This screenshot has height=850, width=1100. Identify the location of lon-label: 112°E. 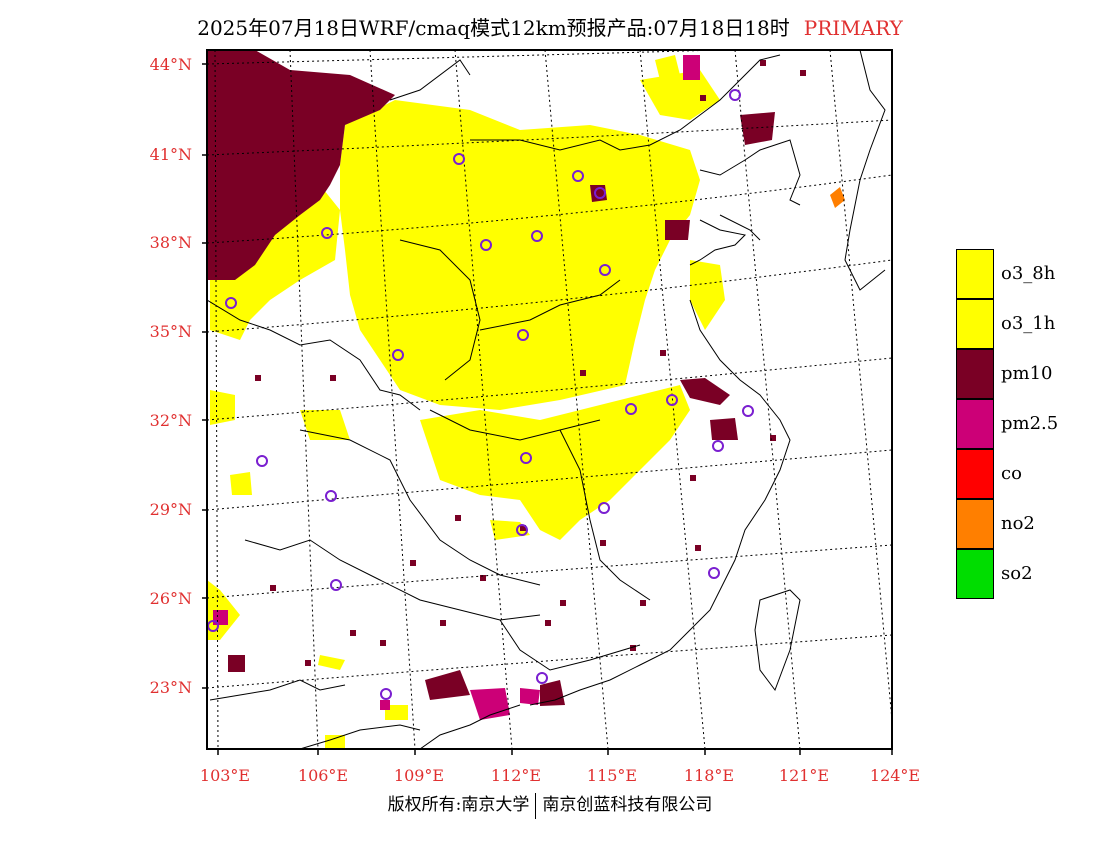
(516, 775).